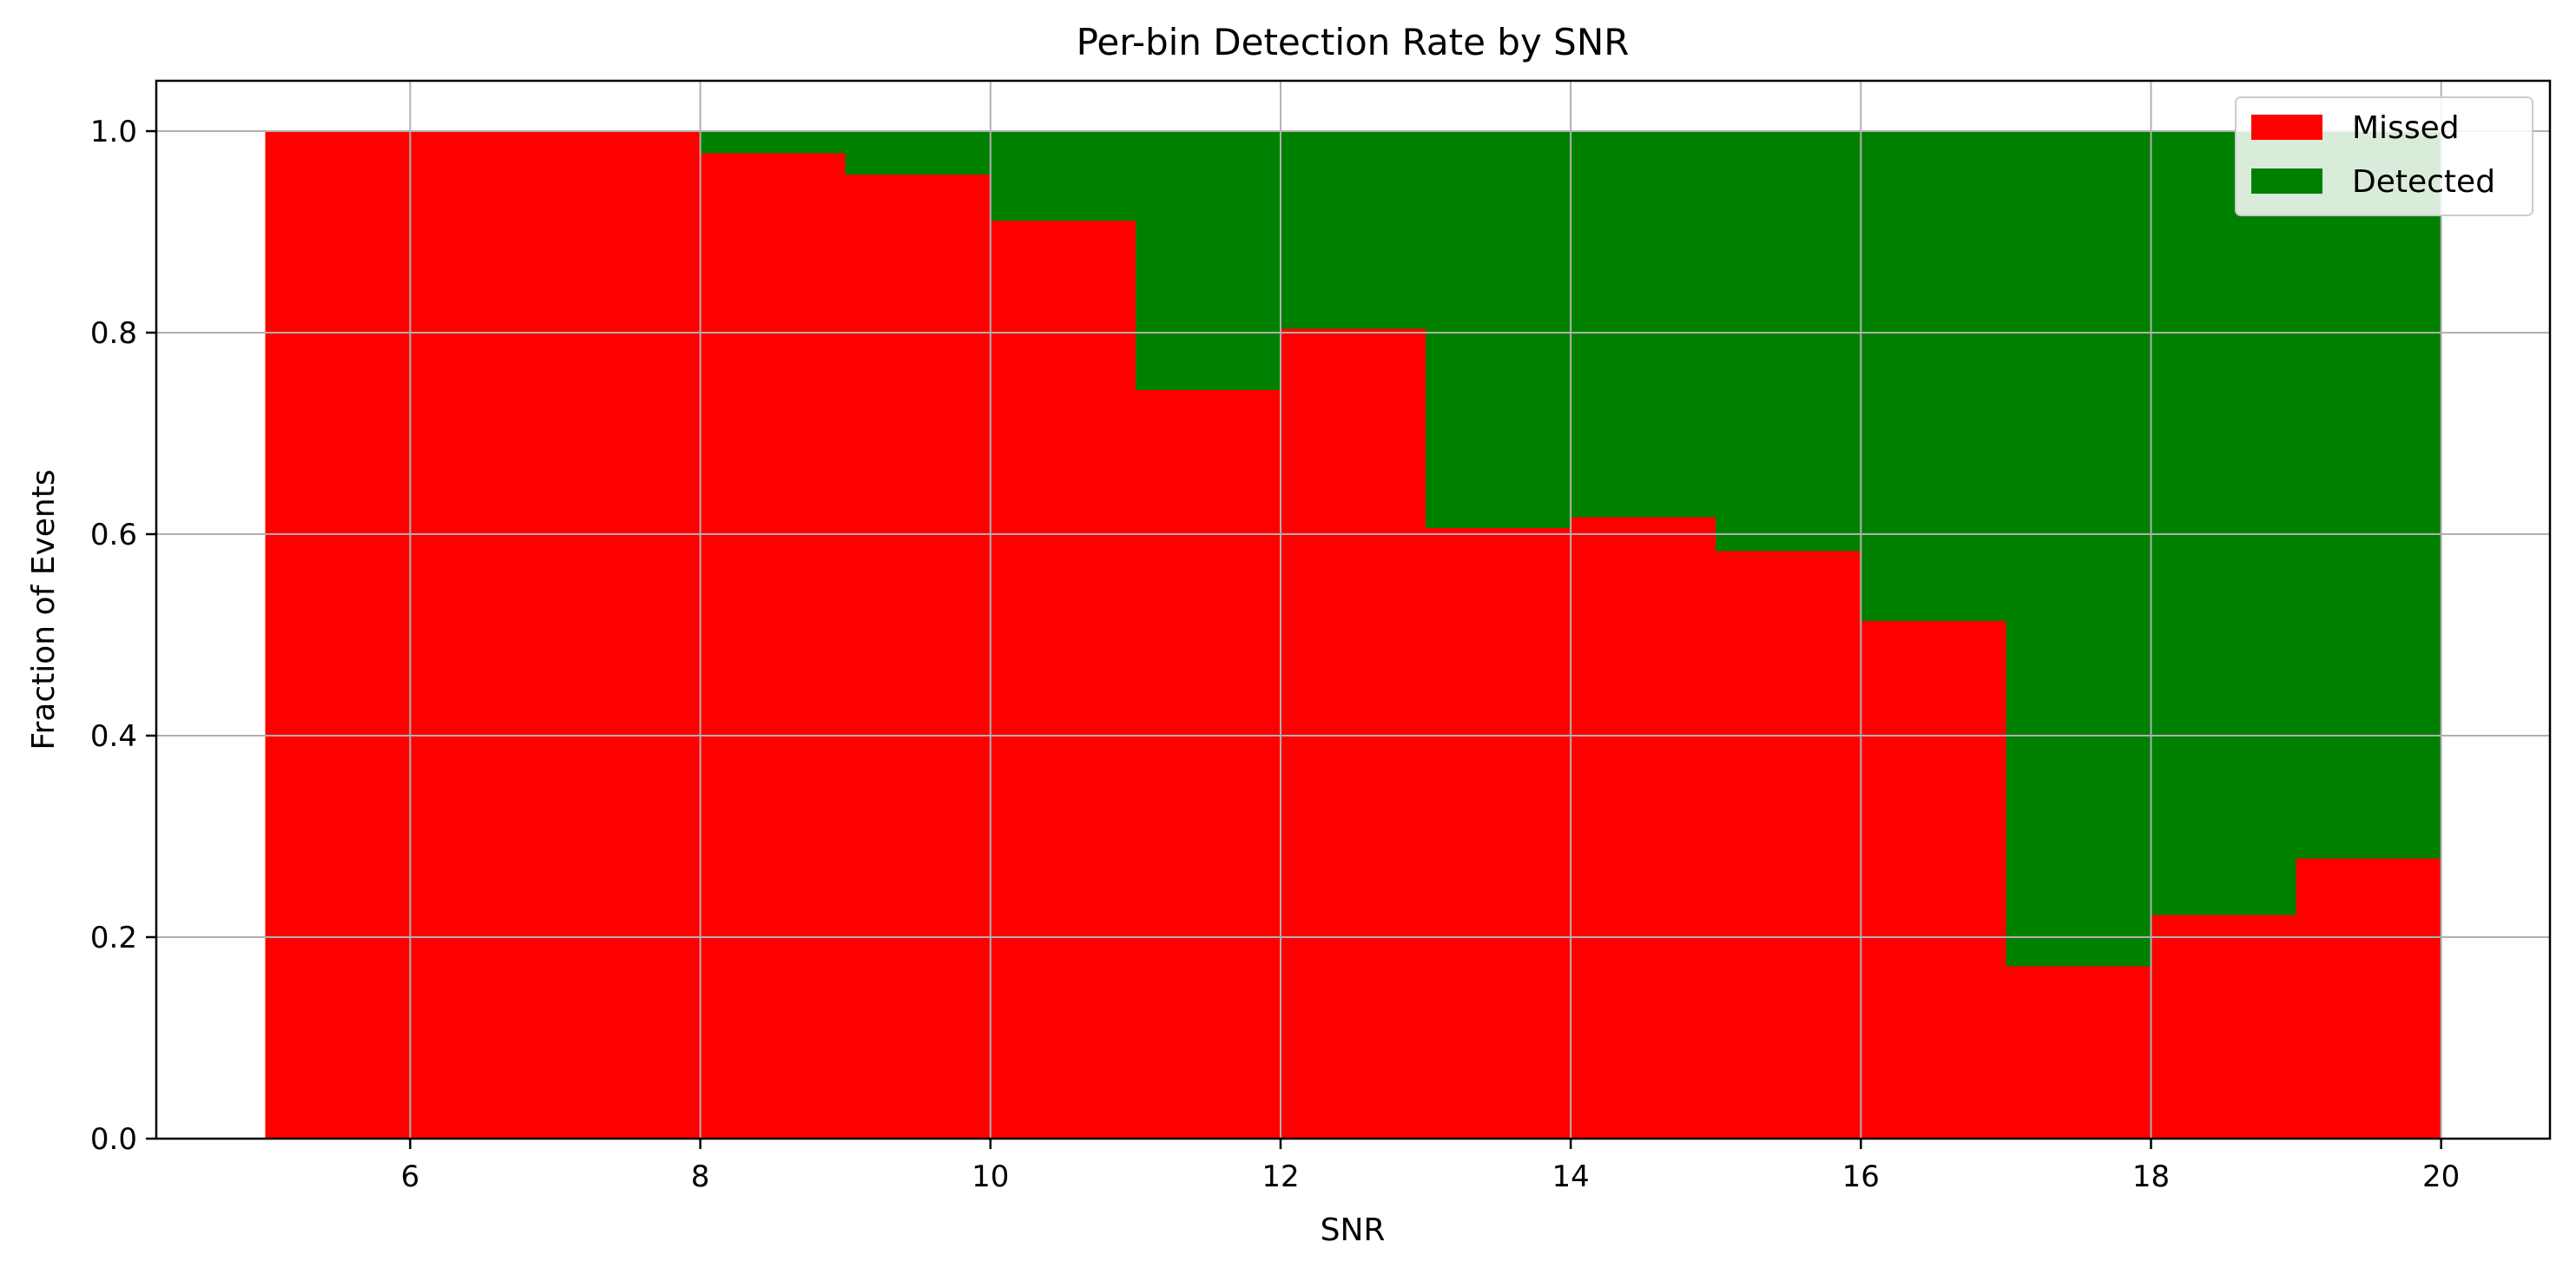  What do you see at coordinates (410, 1176) in the screenshot?
I see `x-tick-label-0: 6` at bounding box center [410, 1176].